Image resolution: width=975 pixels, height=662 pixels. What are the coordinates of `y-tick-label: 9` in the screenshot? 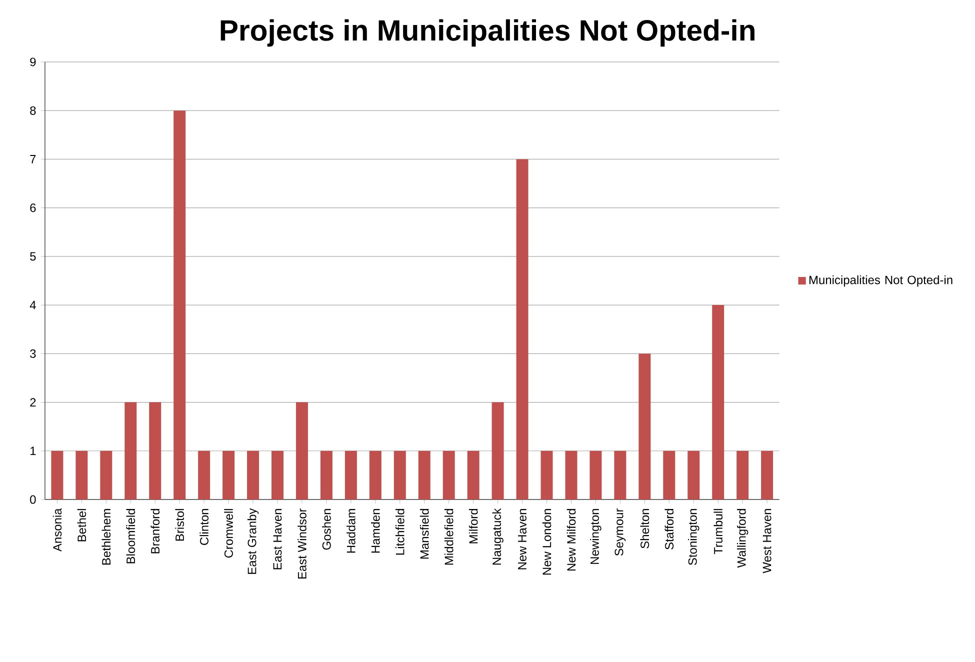 It's located at (33, 62).